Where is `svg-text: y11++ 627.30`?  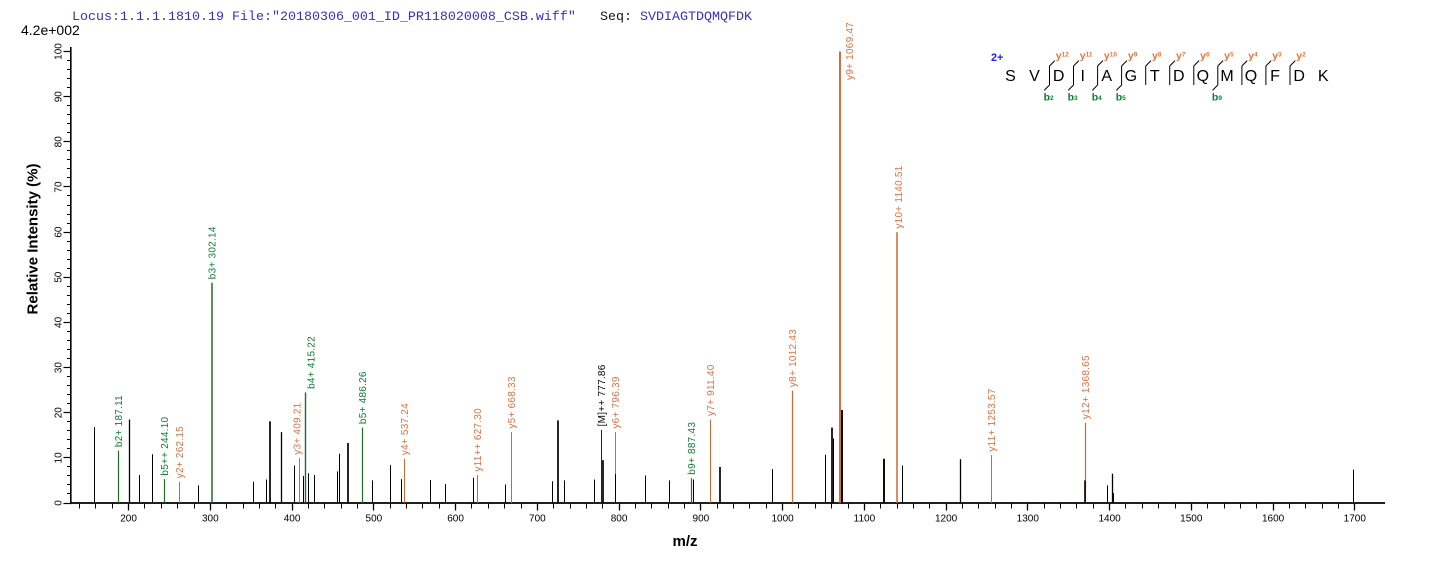 svg-text: y11++ 627.30 is located at coordinates (478, 440).